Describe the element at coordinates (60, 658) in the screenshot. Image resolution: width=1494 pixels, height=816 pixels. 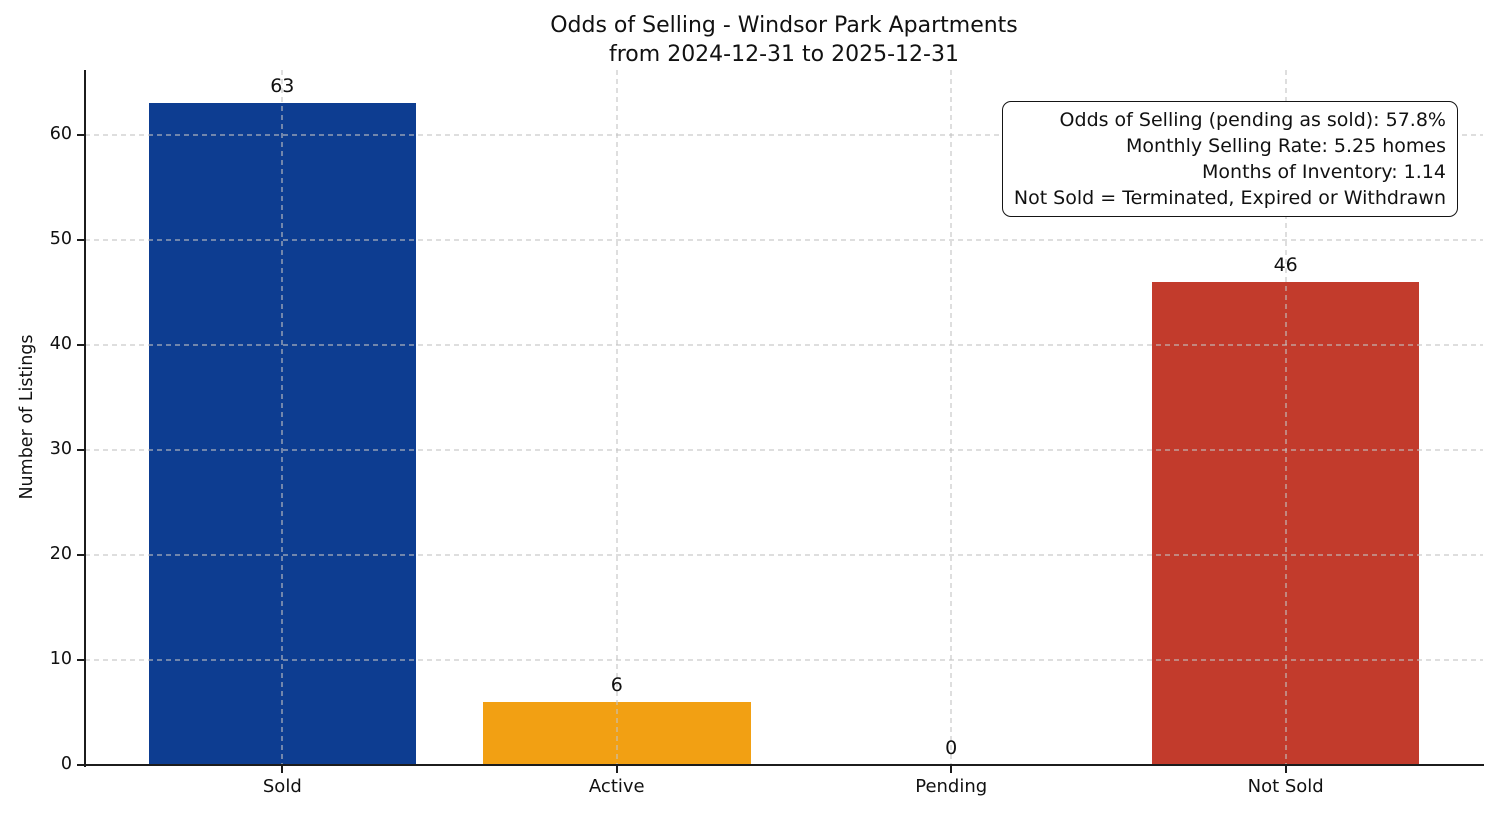
I see `y-tick-label: 10` at that location.